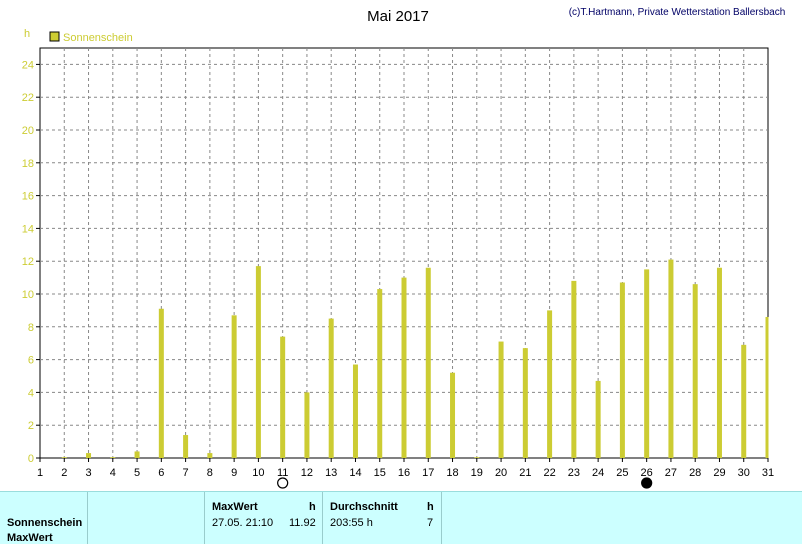  What do you see at coordinates (28, 131) in the screenshot?
I see `y-tick-label: 20` at bounding box center [28, 131].